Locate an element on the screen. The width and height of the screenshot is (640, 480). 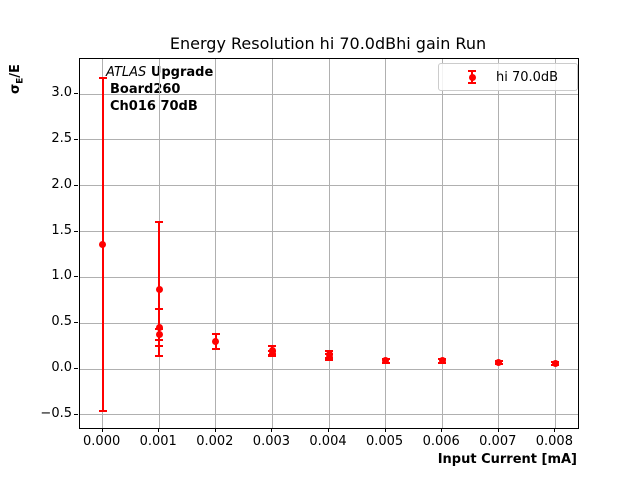
x-tick-label: 0.007 is located at coordinates (498, 441).